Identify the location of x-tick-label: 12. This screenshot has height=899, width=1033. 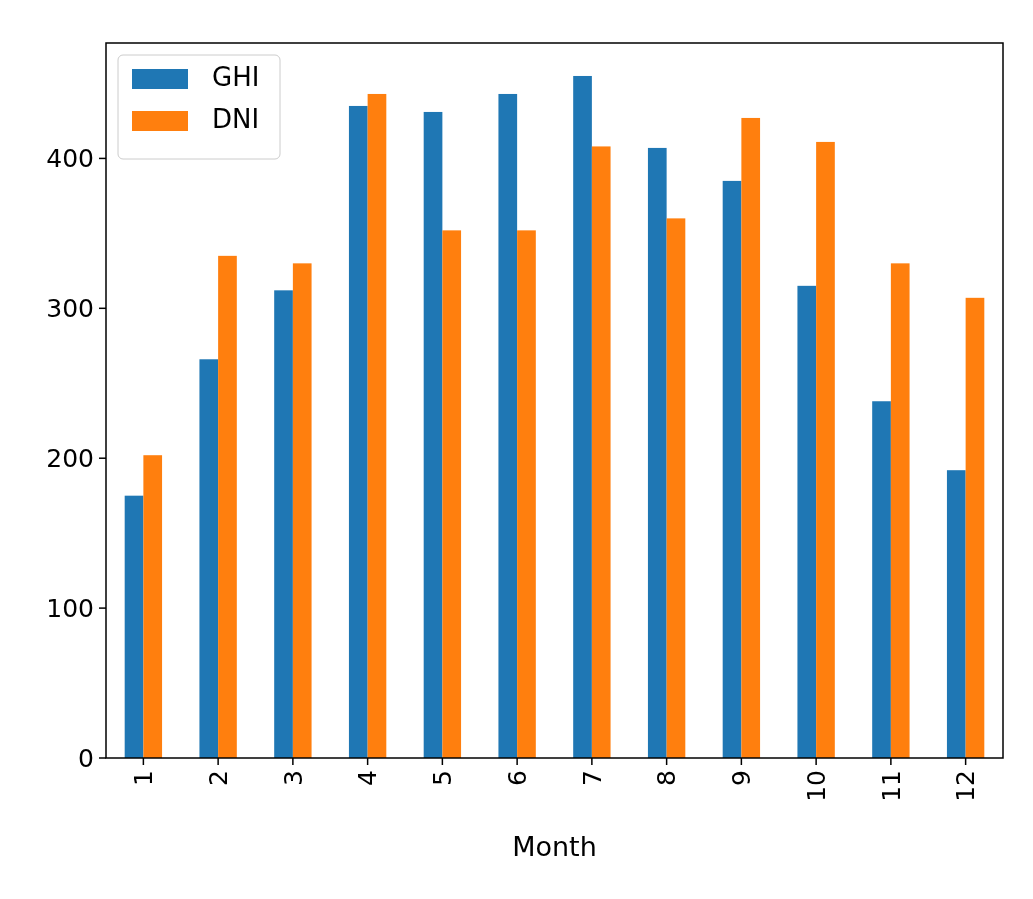
(966, 786).